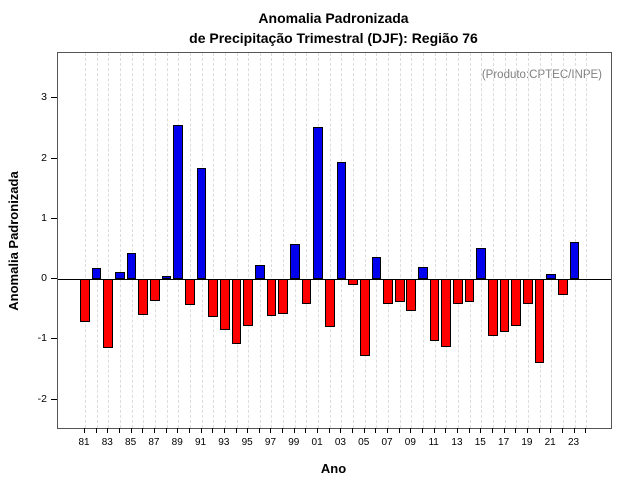 The image size is (640, 500). I want to click on x-axis-tick-label: 15, so click(480, 442).